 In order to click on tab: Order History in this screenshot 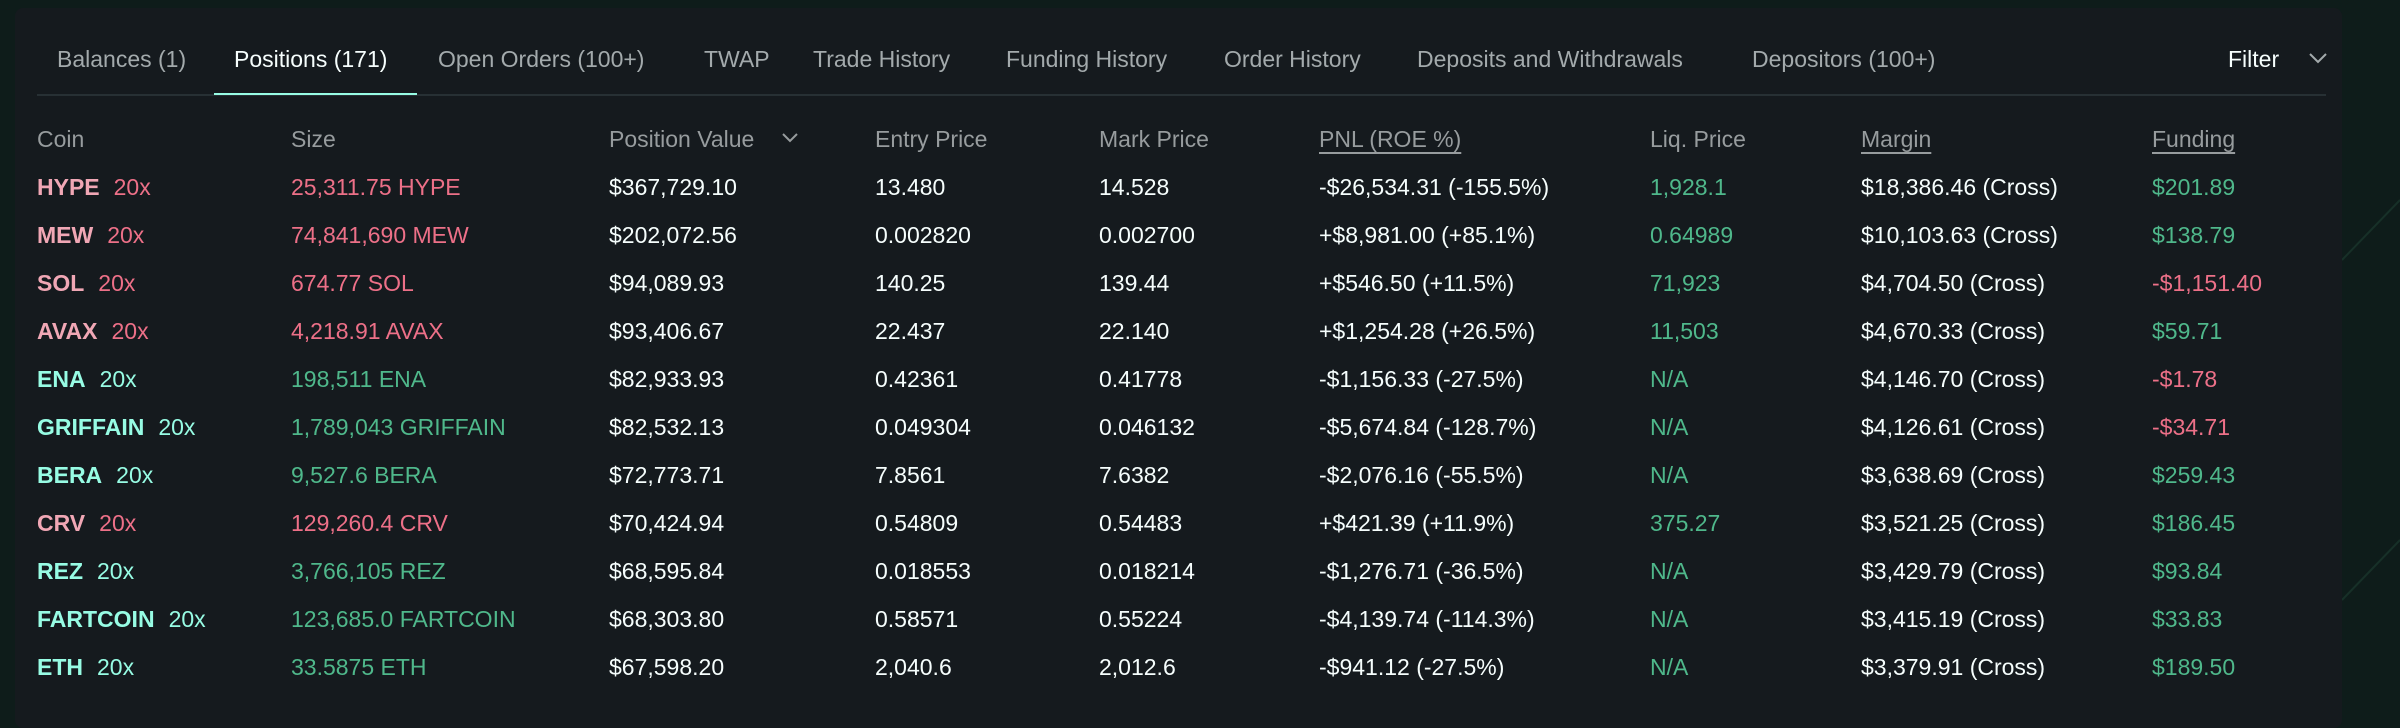, I will do `click(1292, 59)`.